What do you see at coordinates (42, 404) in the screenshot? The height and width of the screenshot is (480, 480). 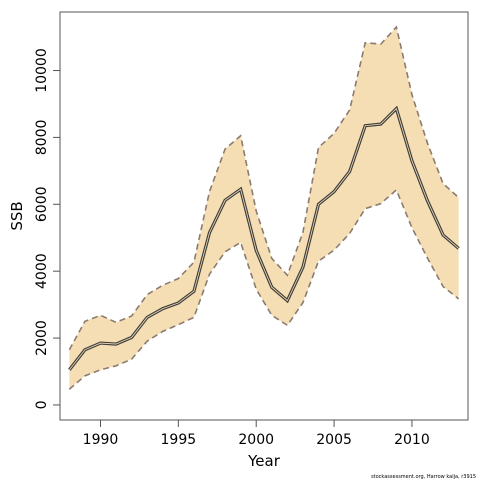 I see `y-tick-label-0: 0` at bounding box center [42, 404].